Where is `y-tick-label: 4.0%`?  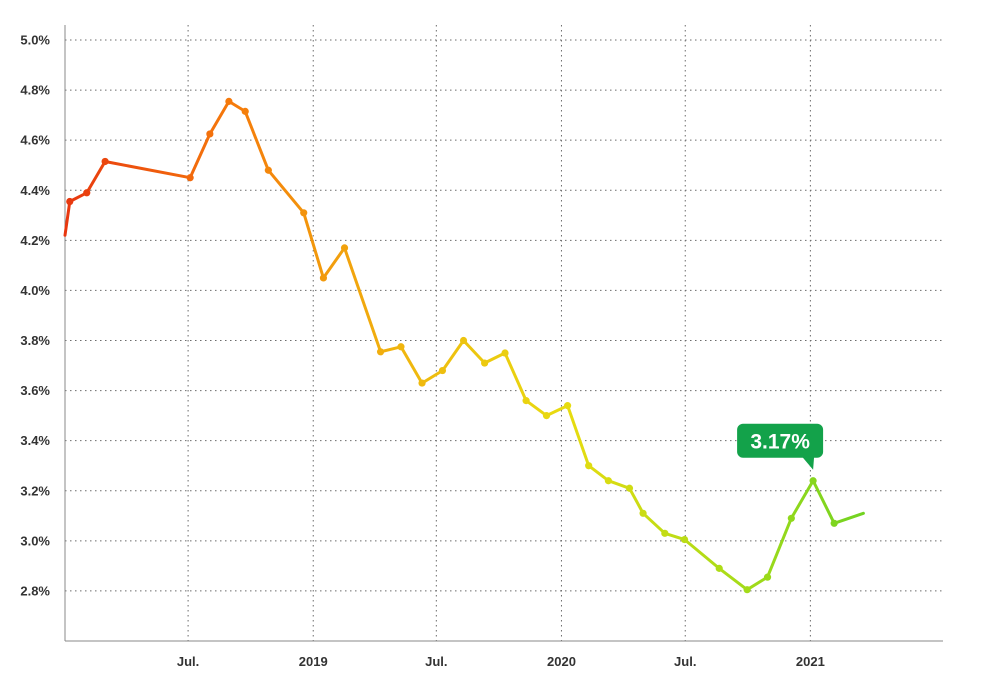 y-tick-label: 4.0% is located at coordinates (35, 290).